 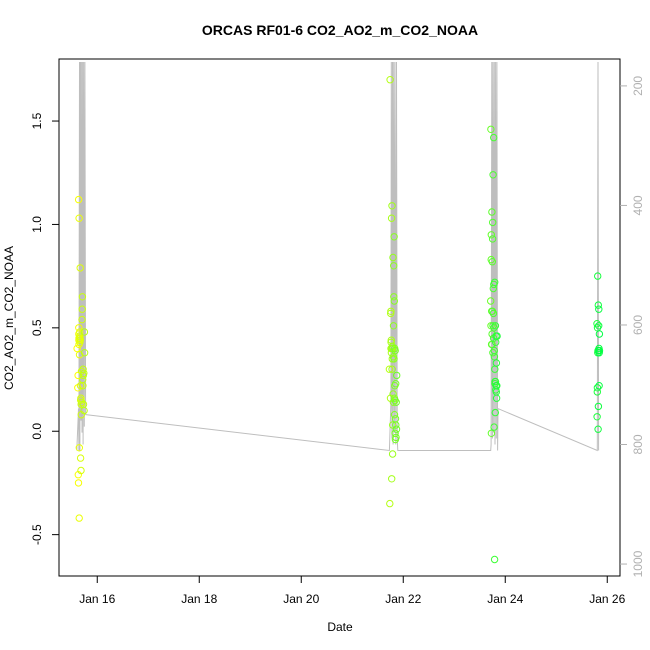 What do you see at coordinates (505, 599) in the screenshot?
I see `x-tick-label: Jan 24` at bounding box center [505, 599].